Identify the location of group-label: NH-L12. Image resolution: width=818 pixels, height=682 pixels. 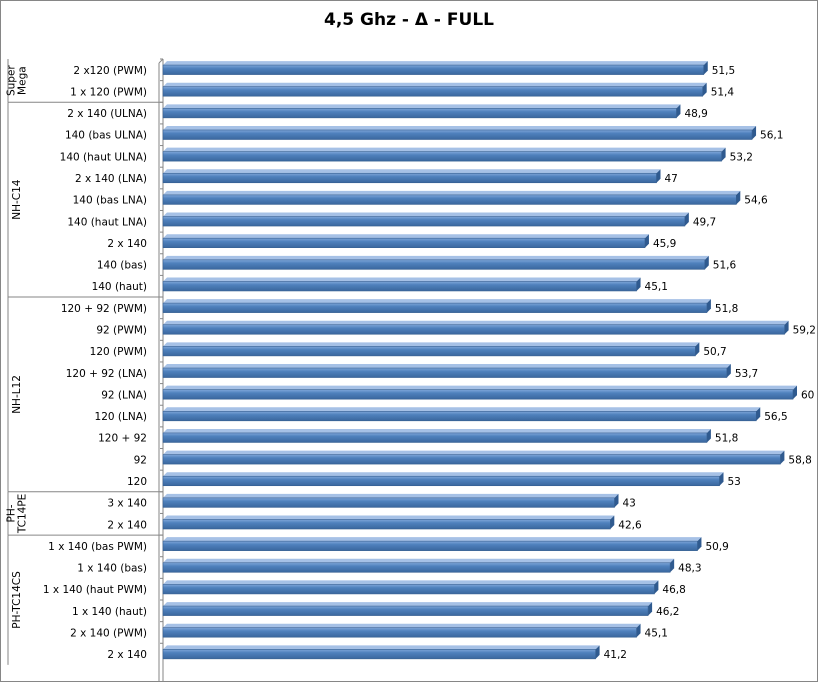
(17, 394).